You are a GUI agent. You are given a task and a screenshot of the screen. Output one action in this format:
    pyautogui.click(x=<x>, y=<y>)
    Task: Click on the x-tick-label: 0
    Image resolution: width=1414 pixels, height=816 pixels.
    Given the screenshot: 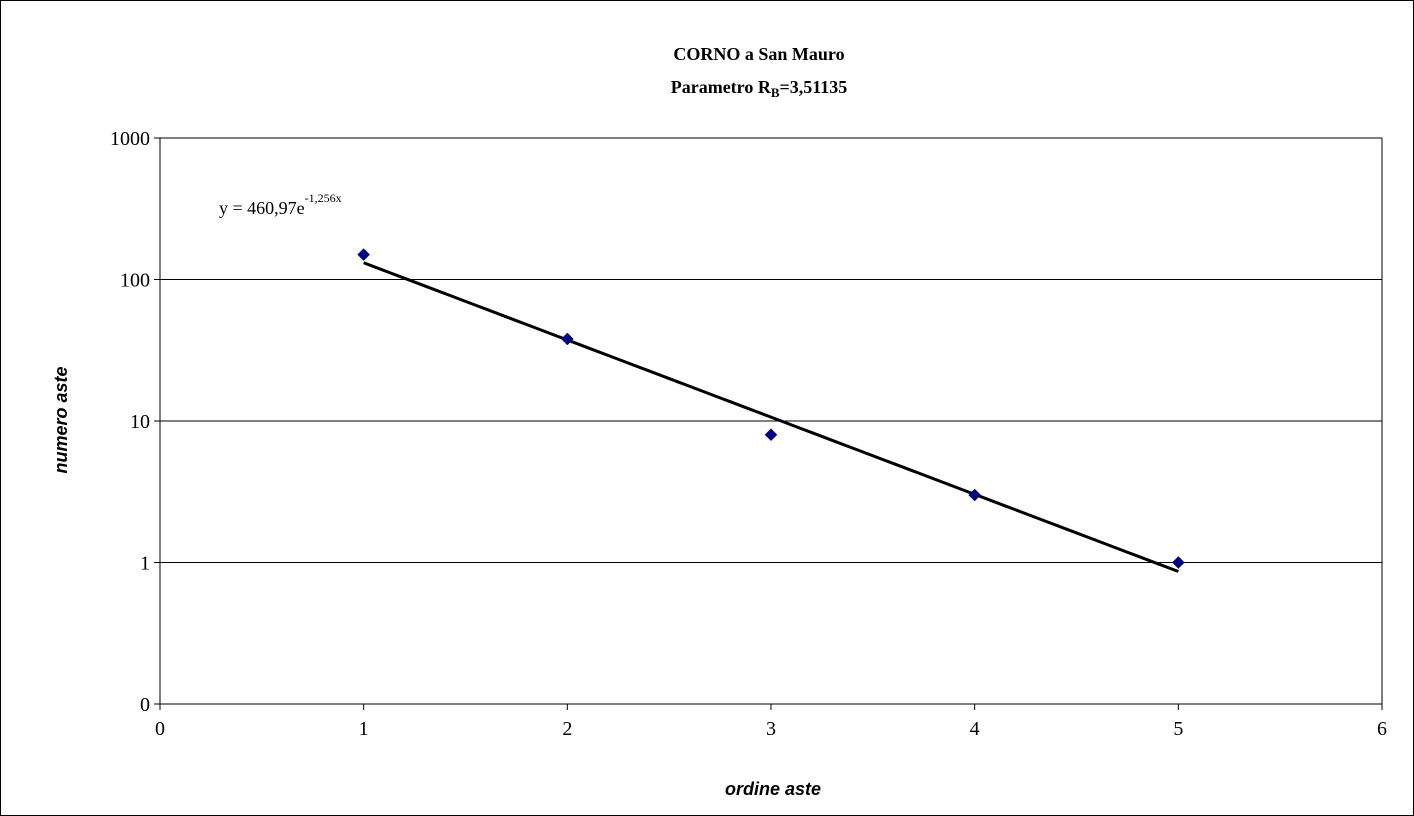 What is the action you would take?
    pyautogui.click(x=160, y=729)
    